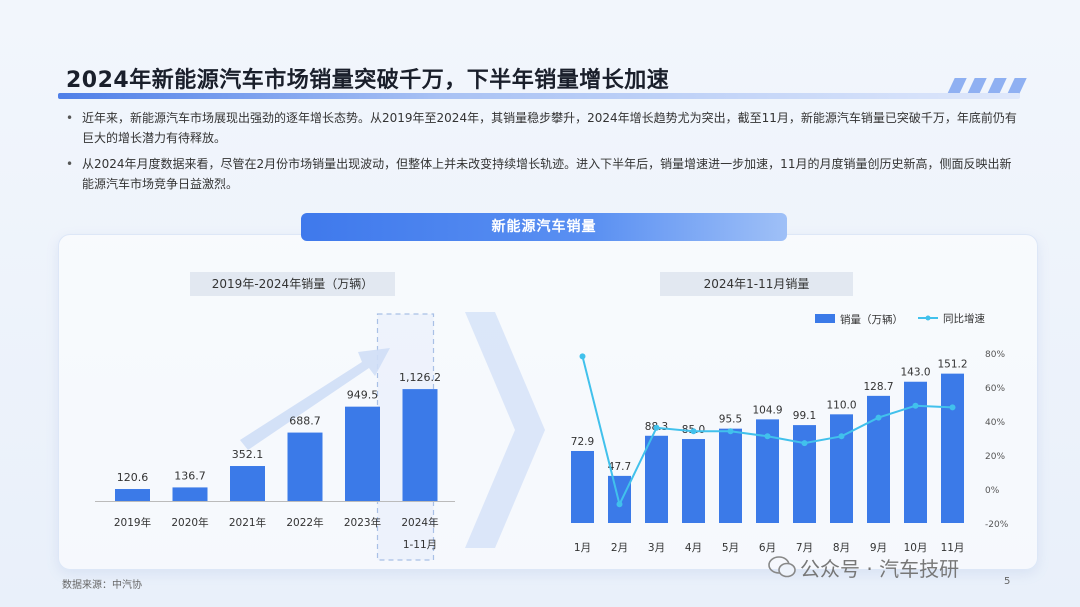 The image size is (1080, 607). What do you see at coordinates (315, 399) in the screenshot?
I see `growth-arrow` at bounding box center [315, 399].